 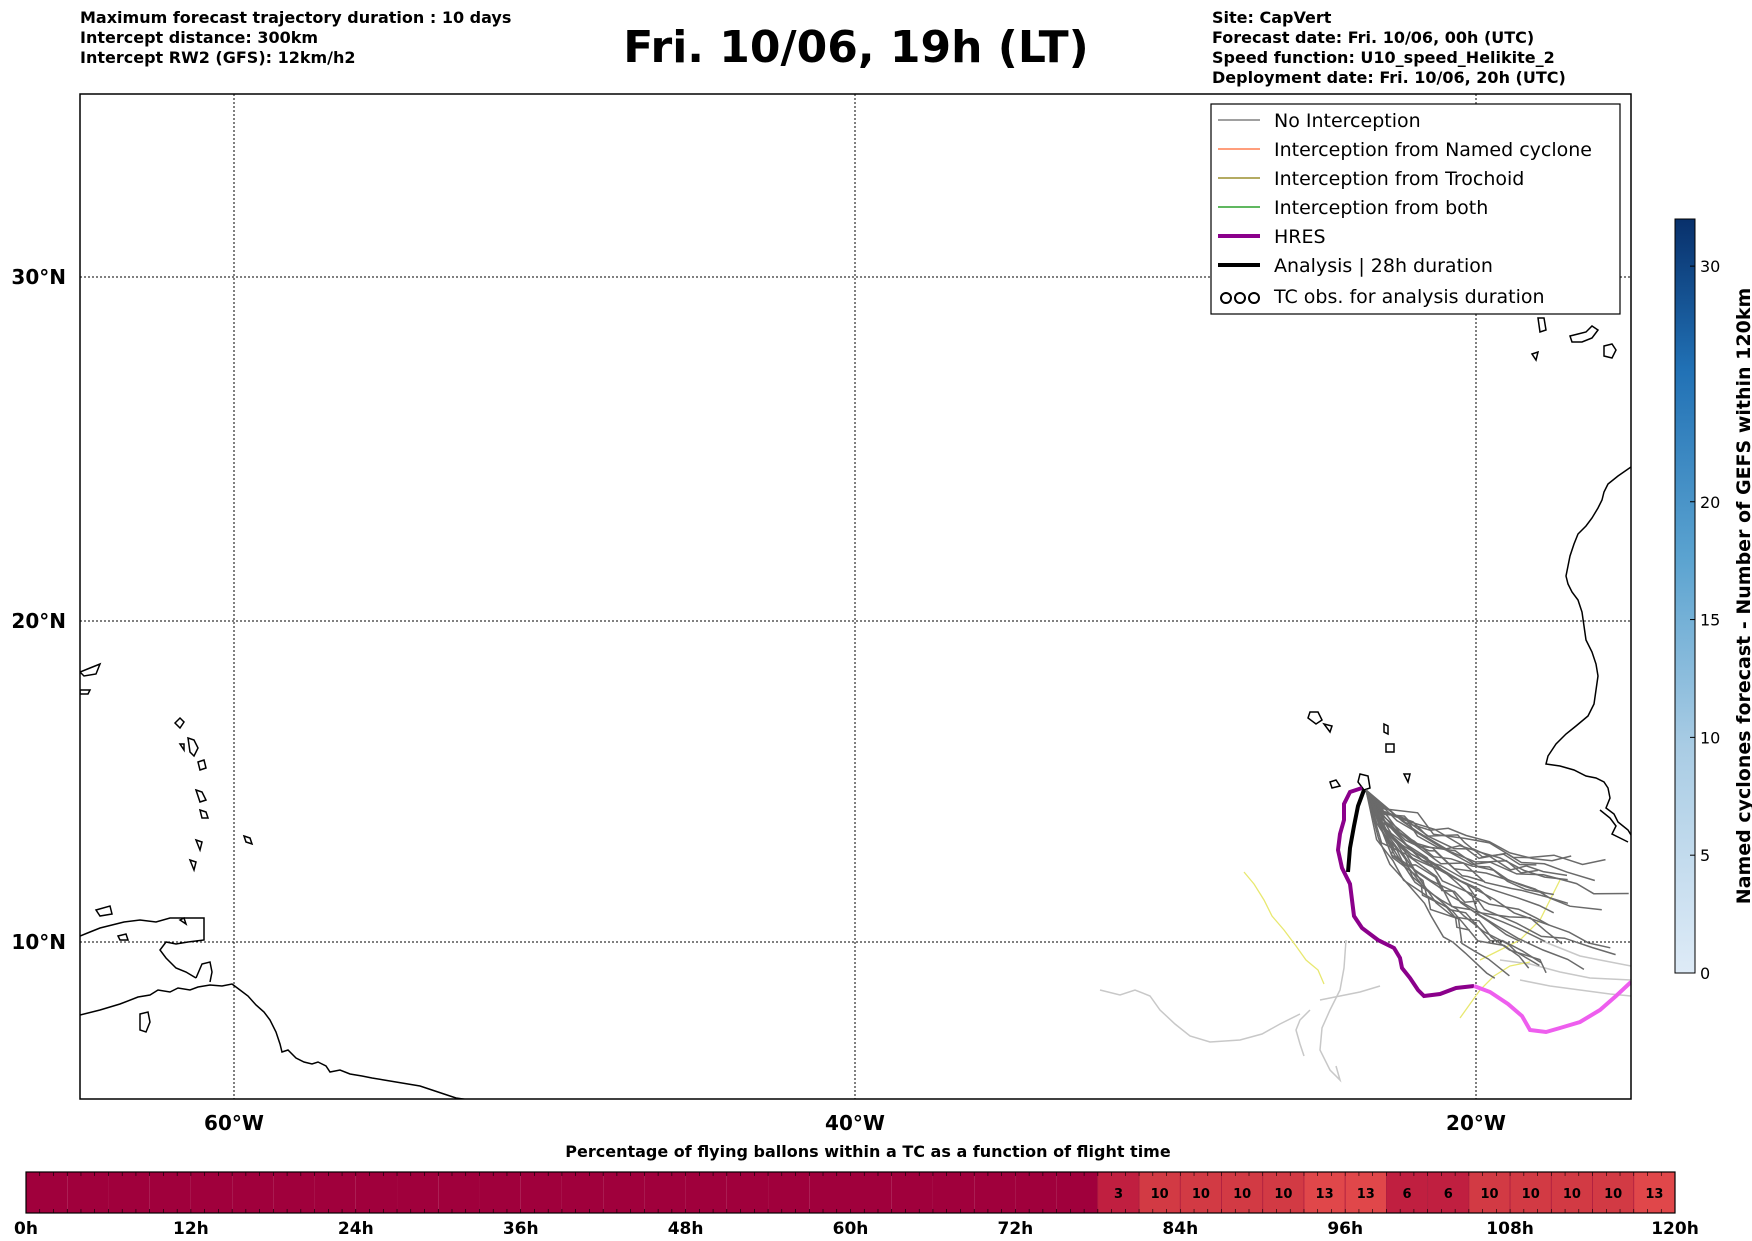 What do you see at coordinates (1016, 1229) in the screenshot?
I see `timeline-time-label: 72h` at bounding box center [1016, 1229].